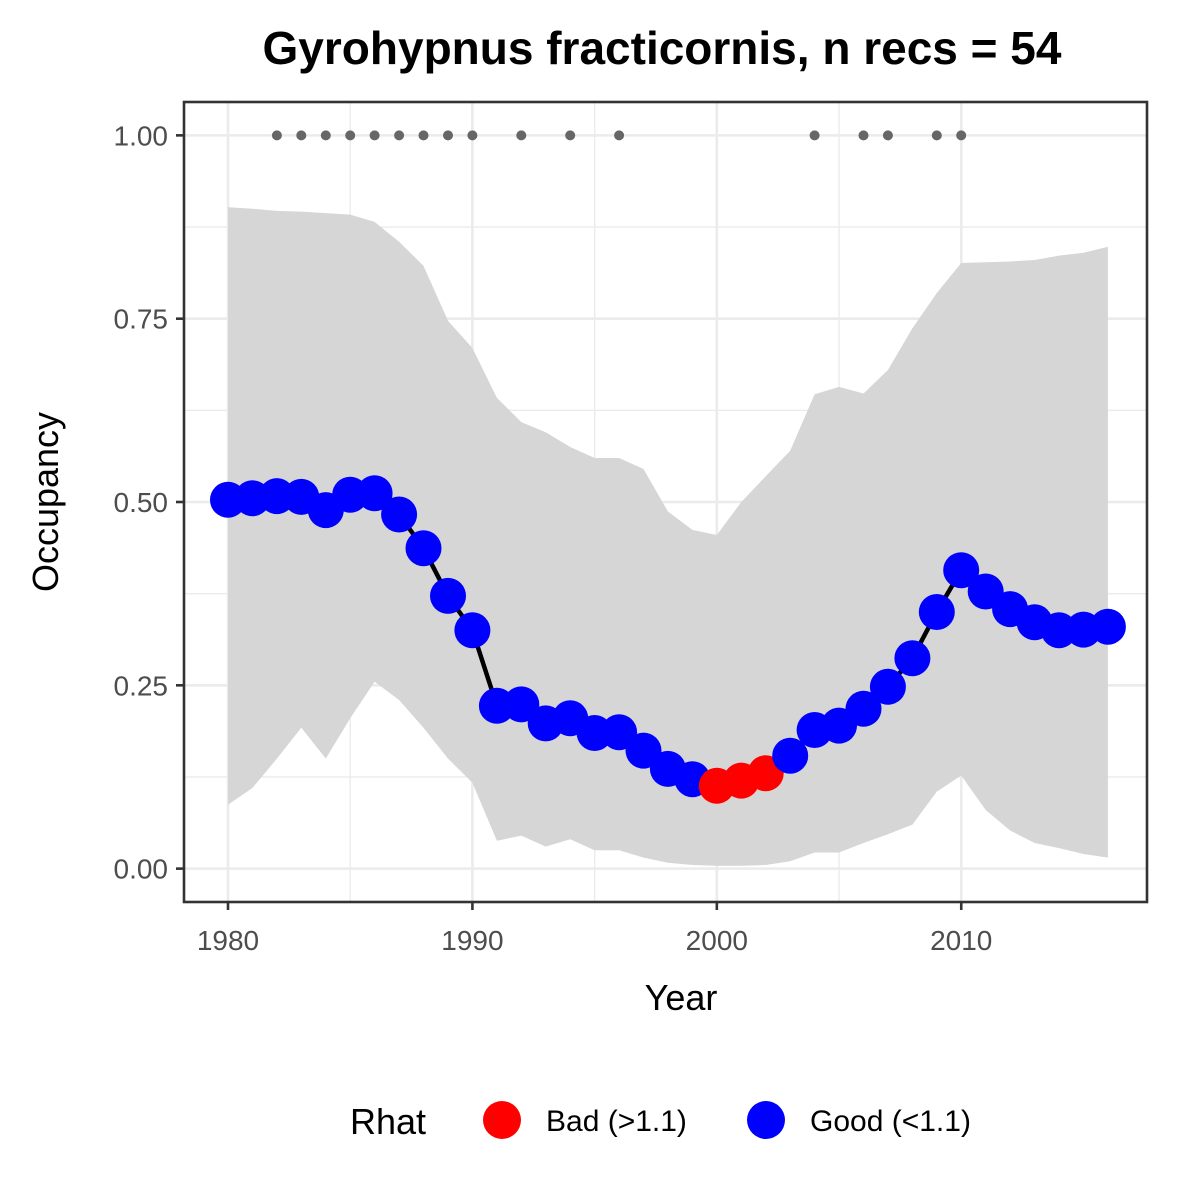  I want to click on y-tick-label: 0.75, so click(141, 319).